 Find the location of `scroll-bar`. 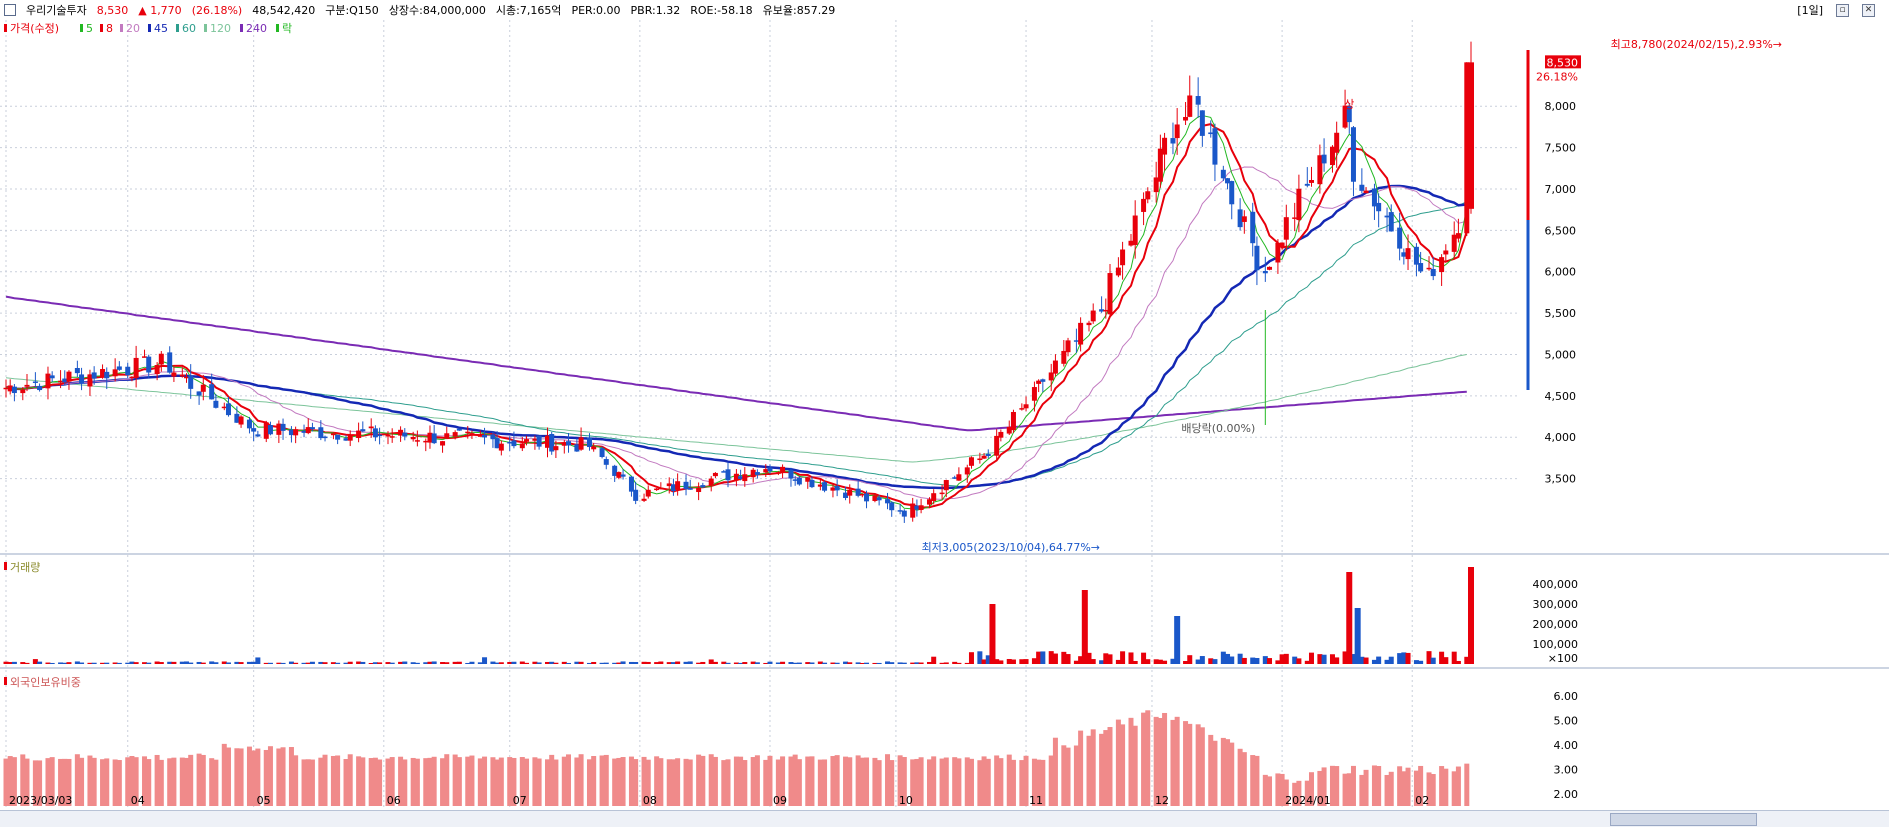

scroll-bar is located at coordinates (944, 818).